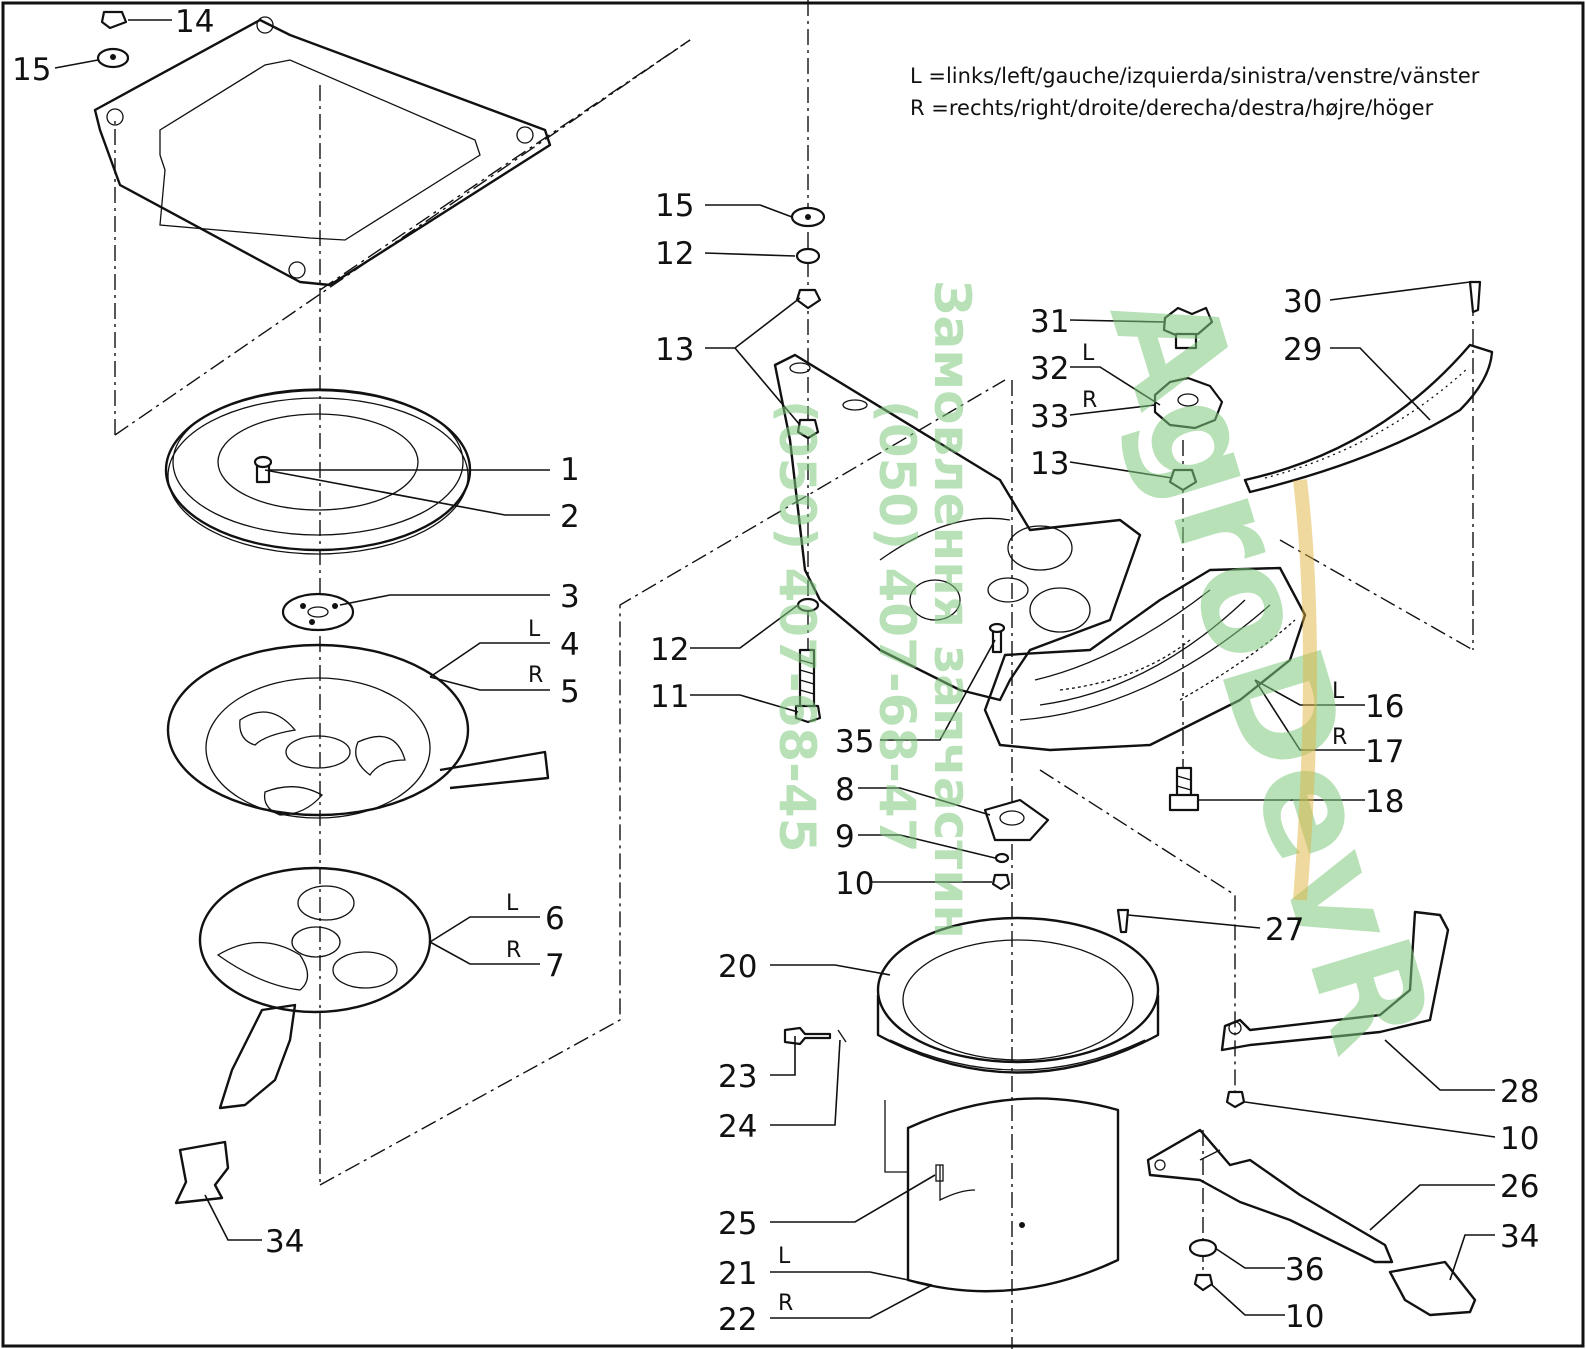 Image resolution: width=1586 pixels, height=1349 pixels. What do you see at coordinates (534, 629) in the screenshot?
I see `side-mark-4: L` at bounding box center [534, 629].